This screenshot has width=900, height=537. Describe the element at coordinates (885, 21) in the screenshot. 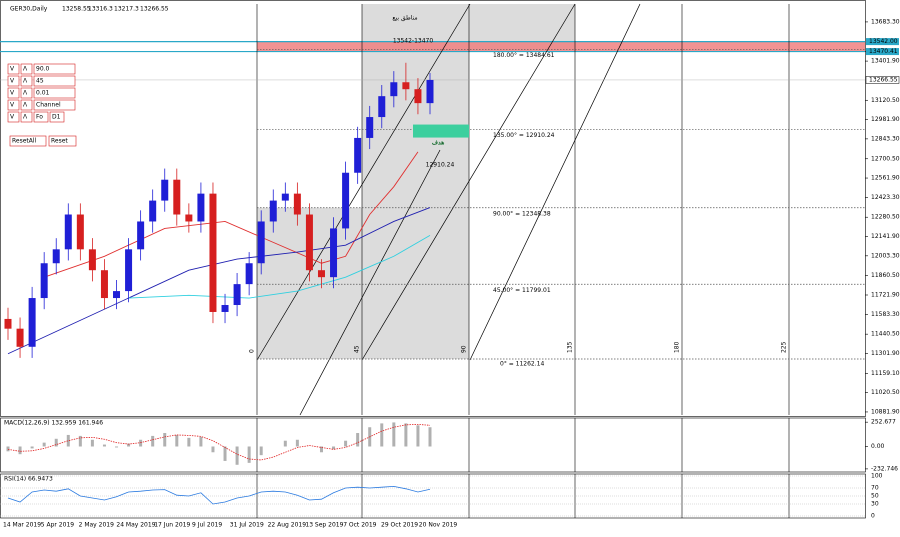

I see `y-tick-label: 13683.30` at that location.